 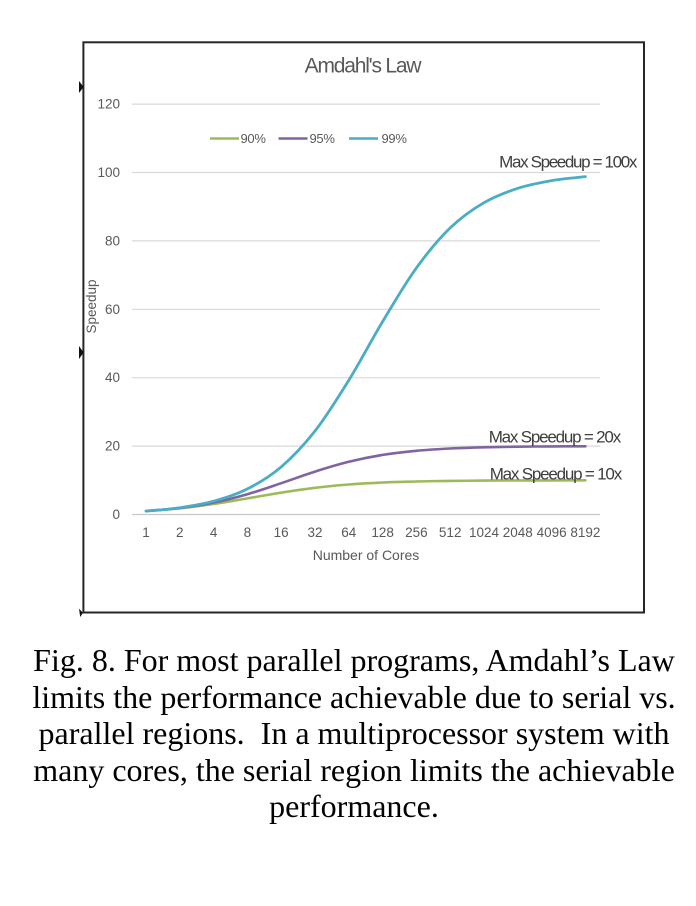 I want to click on svg-text: 90%, so click(x=254, y=138).